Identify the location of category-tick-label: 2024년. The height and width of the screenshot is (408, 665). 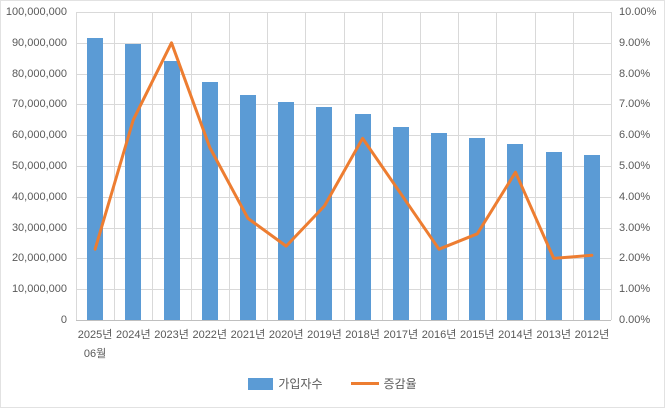
(133, 335).